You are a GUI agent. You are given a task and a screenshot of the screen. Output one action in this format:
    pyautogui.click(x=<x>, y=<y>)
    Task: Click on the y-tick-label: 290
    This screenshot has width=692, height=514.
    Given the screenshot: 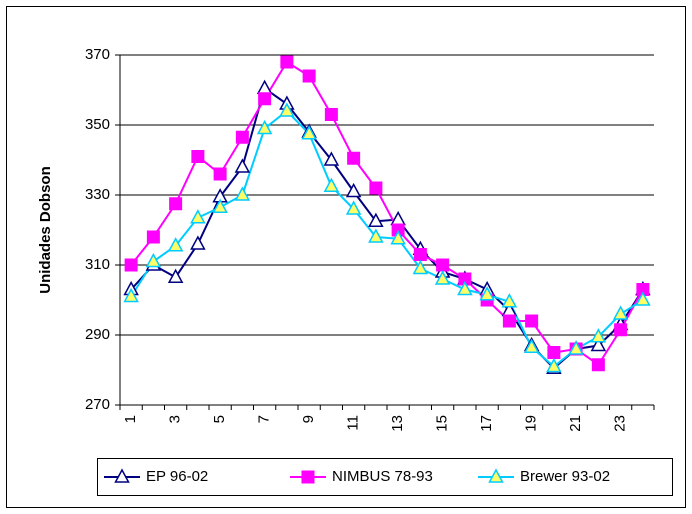 What is the action you would take?
    pyautogui.click(x=97, y=334)
    